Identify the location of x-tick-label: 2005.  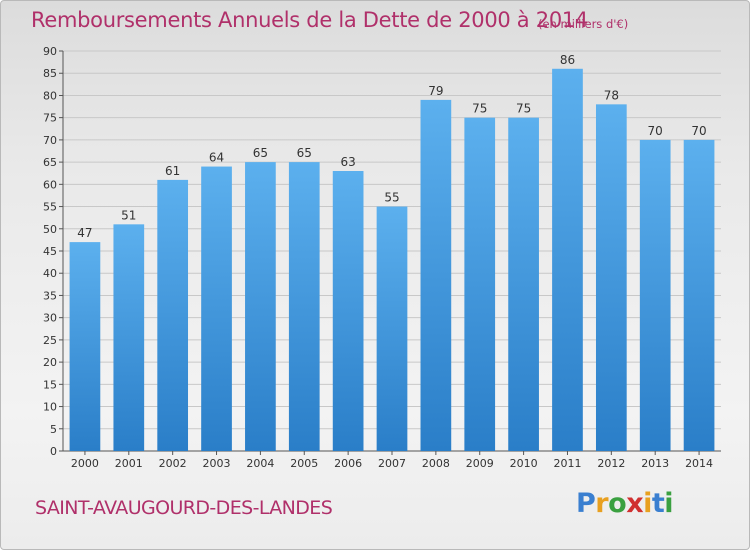
(304, 463).